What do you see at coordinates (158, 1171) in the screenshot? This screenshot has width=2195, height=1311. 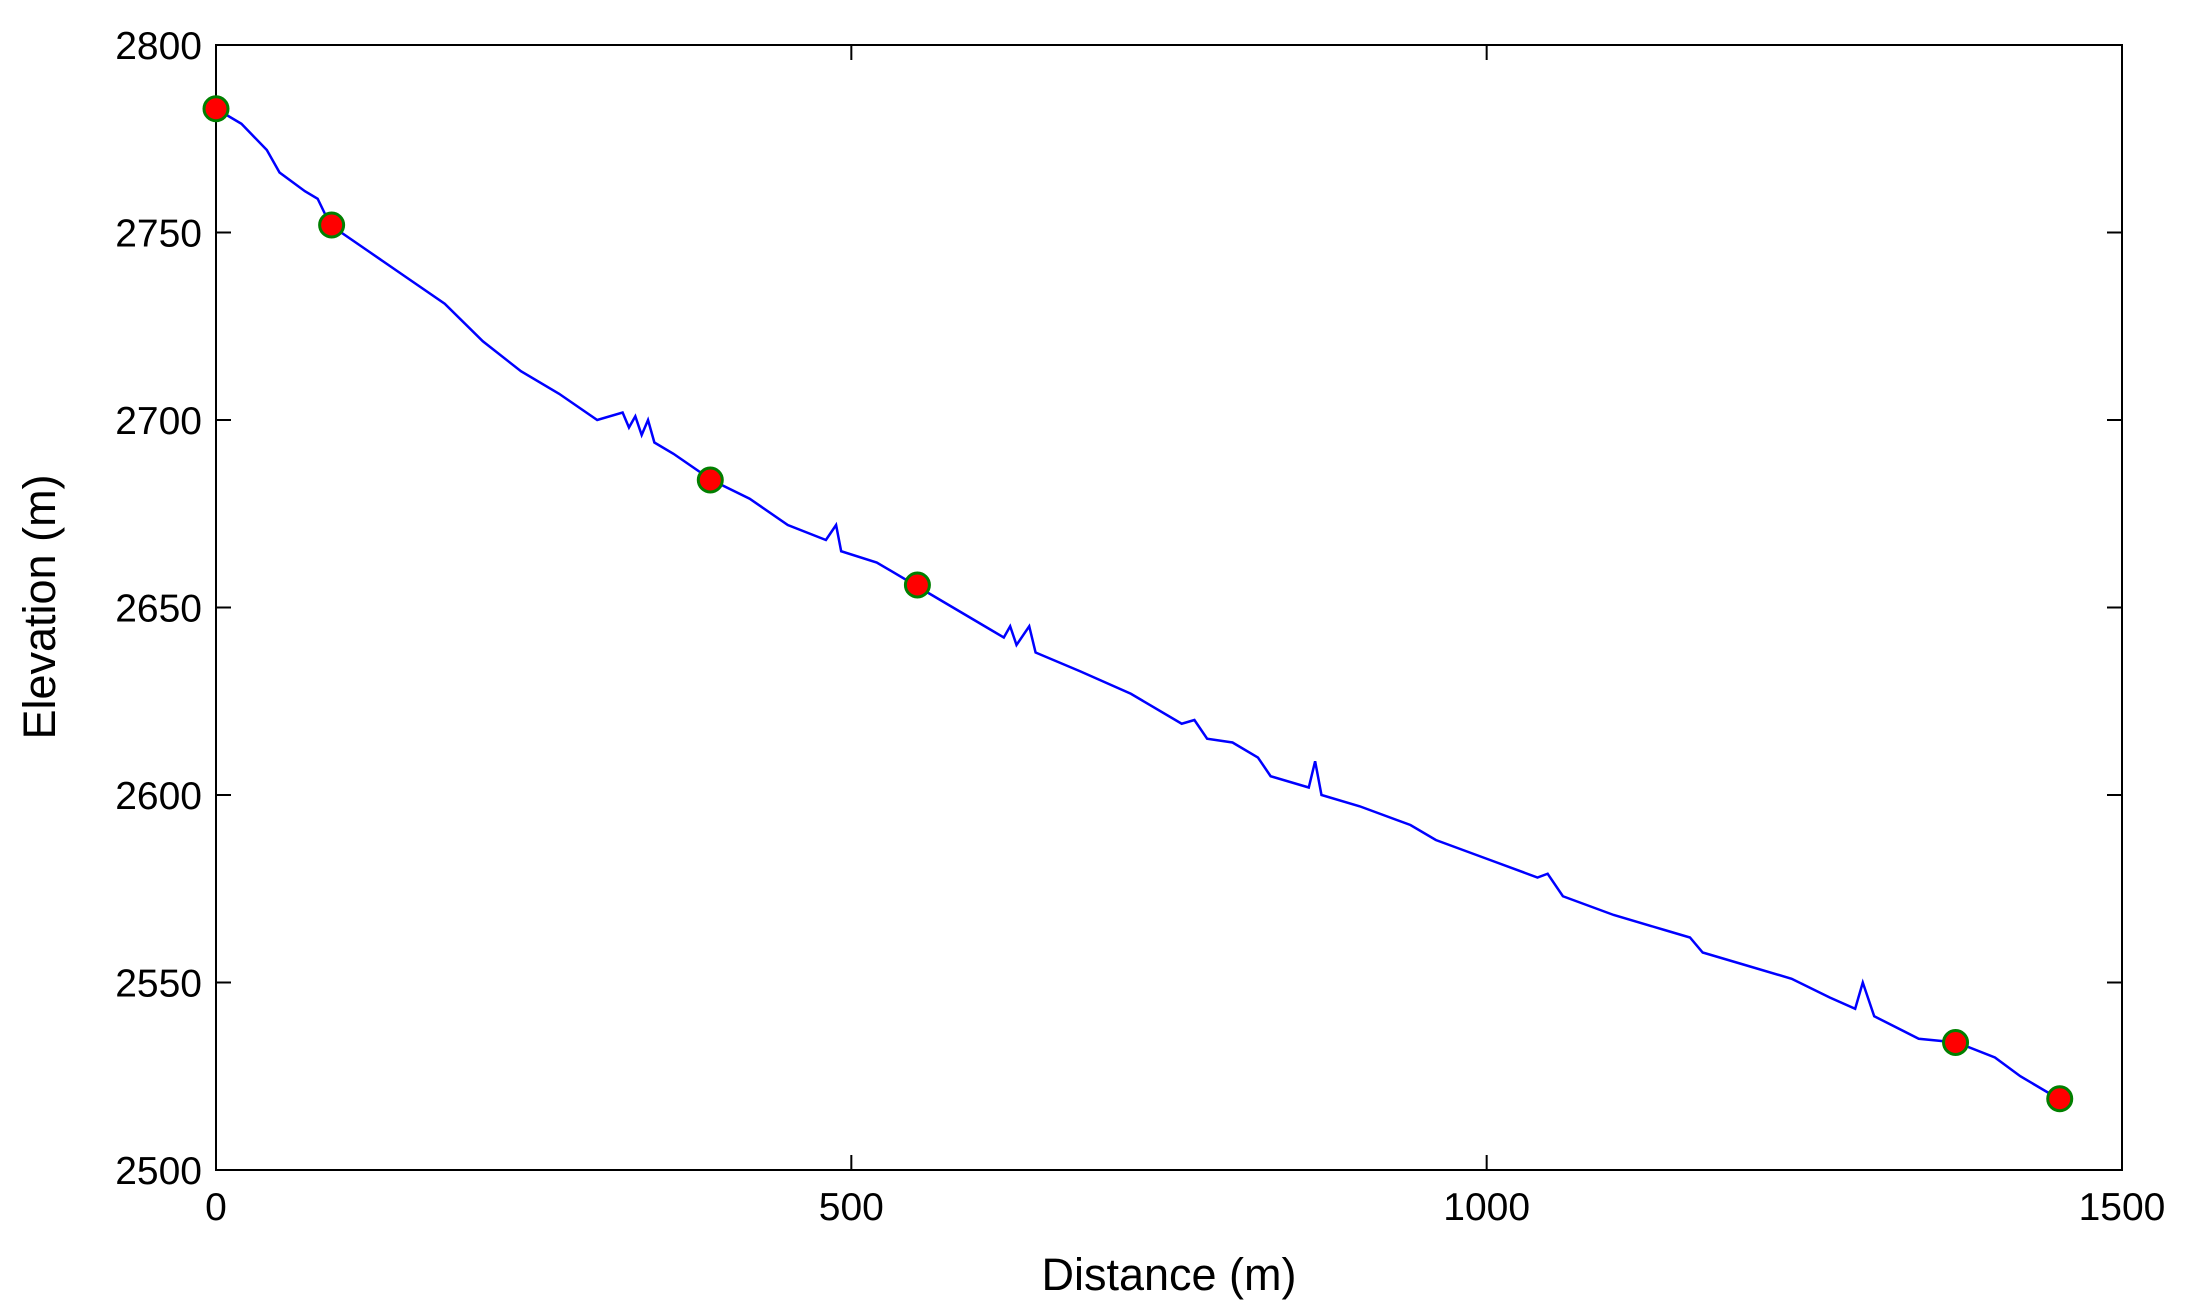 I see `y-tick-label: 2500` at bounding box center [158, 1171].